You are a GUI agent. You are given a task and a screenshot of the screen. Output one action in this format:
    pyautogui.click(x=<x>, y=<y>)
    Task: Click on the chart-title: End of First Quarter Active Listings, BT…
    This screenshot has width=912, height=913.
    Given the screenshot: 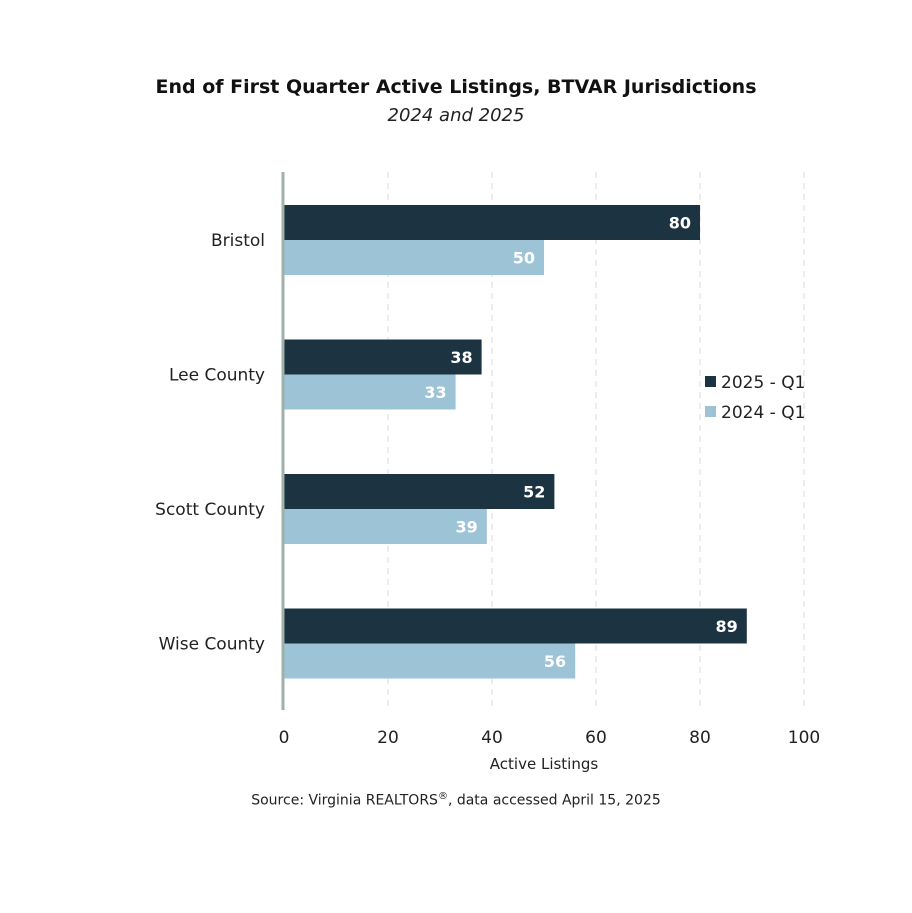 What is the action you would take?
    pyautogui.click(x=456, y=87)
    